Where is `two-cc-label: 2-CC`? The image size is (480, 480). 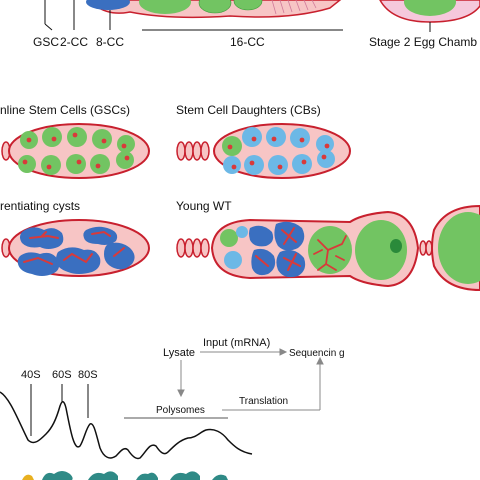
two-cc-label: 2-CC is located at coordinates (74, 42).